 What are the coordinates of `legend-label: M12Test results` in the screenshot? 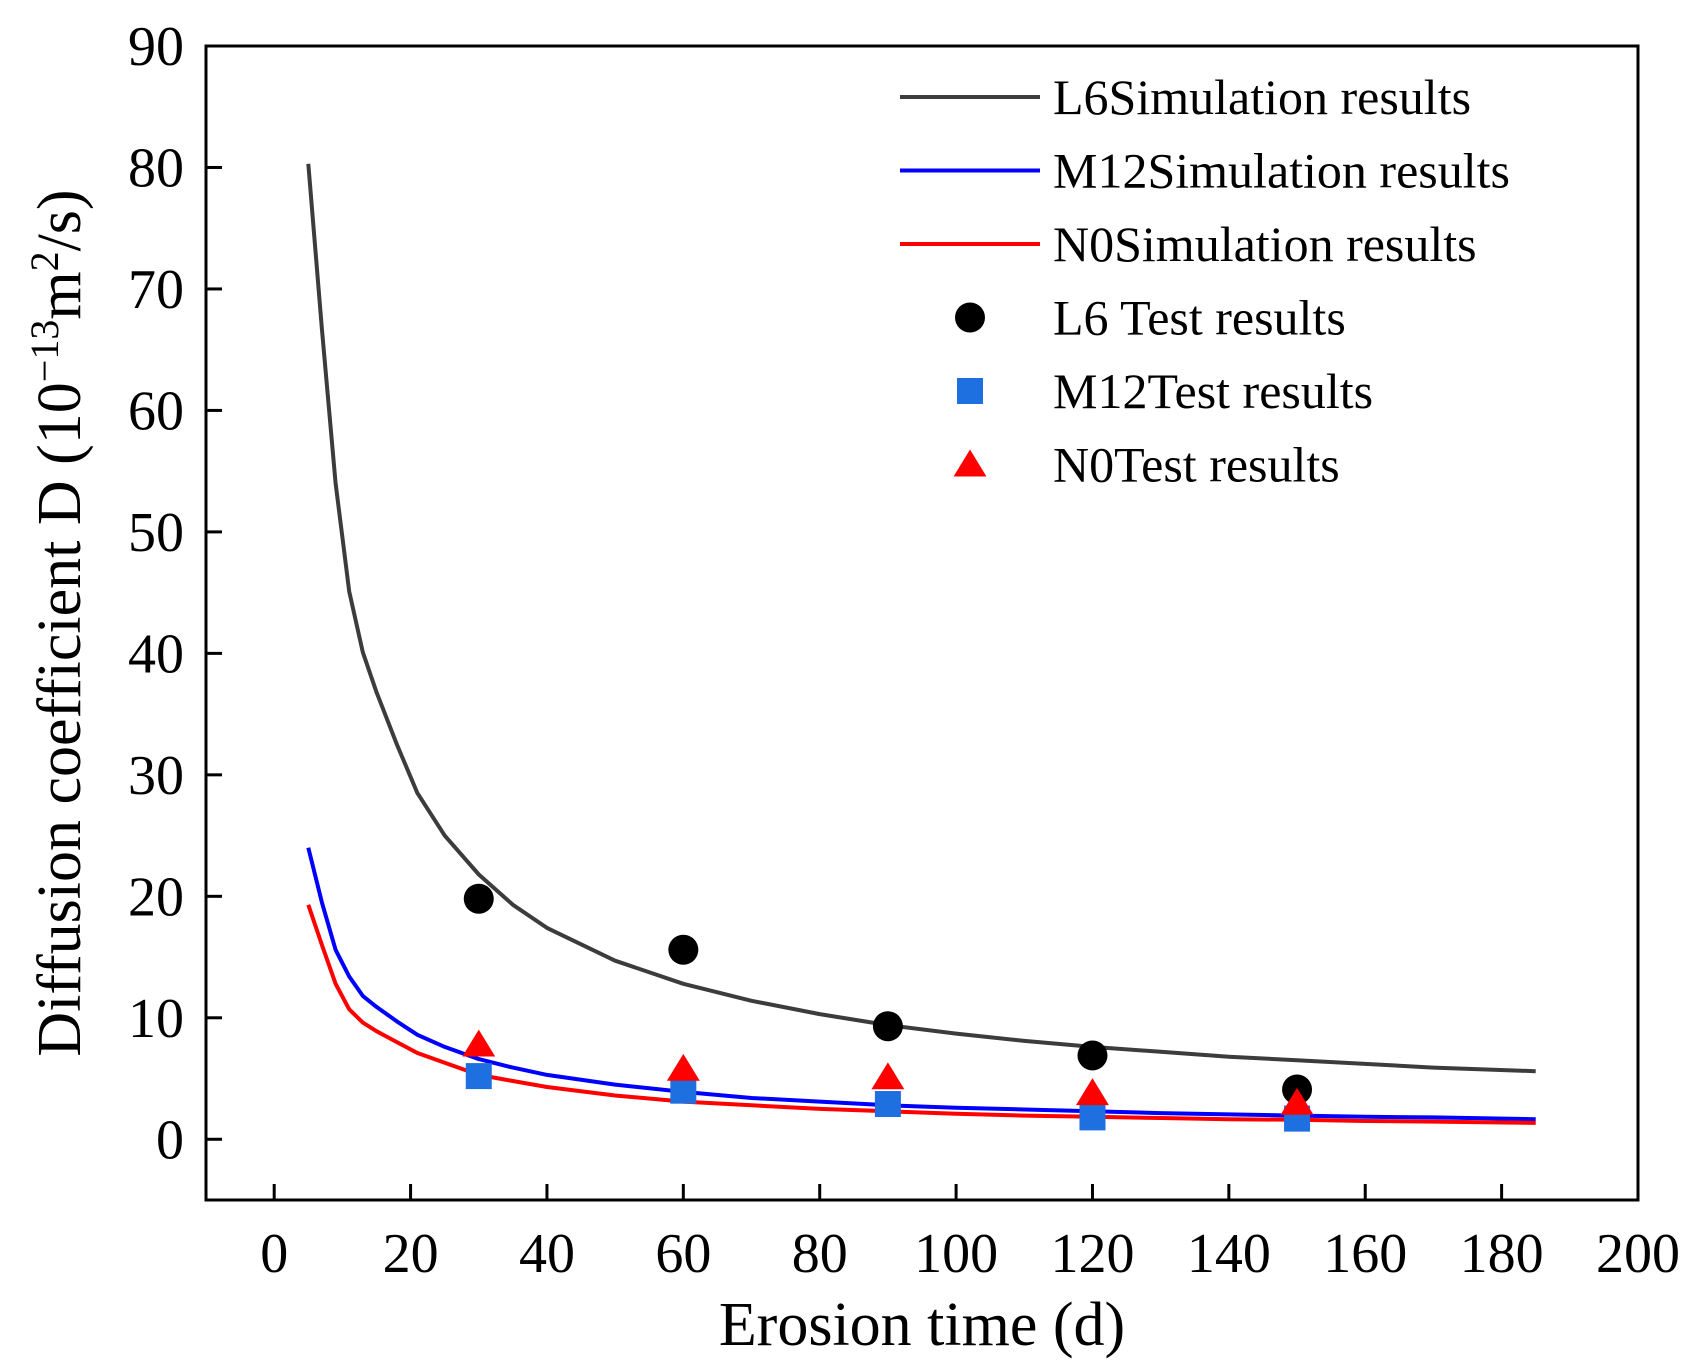 It's located at (1213, 391).